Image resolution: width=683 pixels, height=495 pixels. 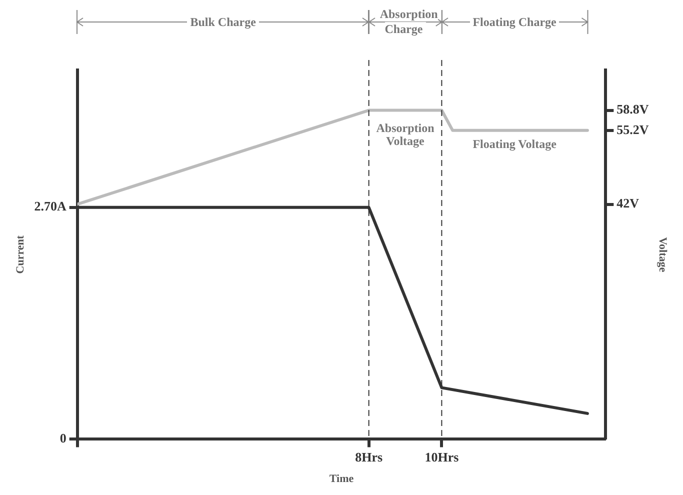 I want to click on y2-tick-label: 55.2V, so click(x=633, y=129).